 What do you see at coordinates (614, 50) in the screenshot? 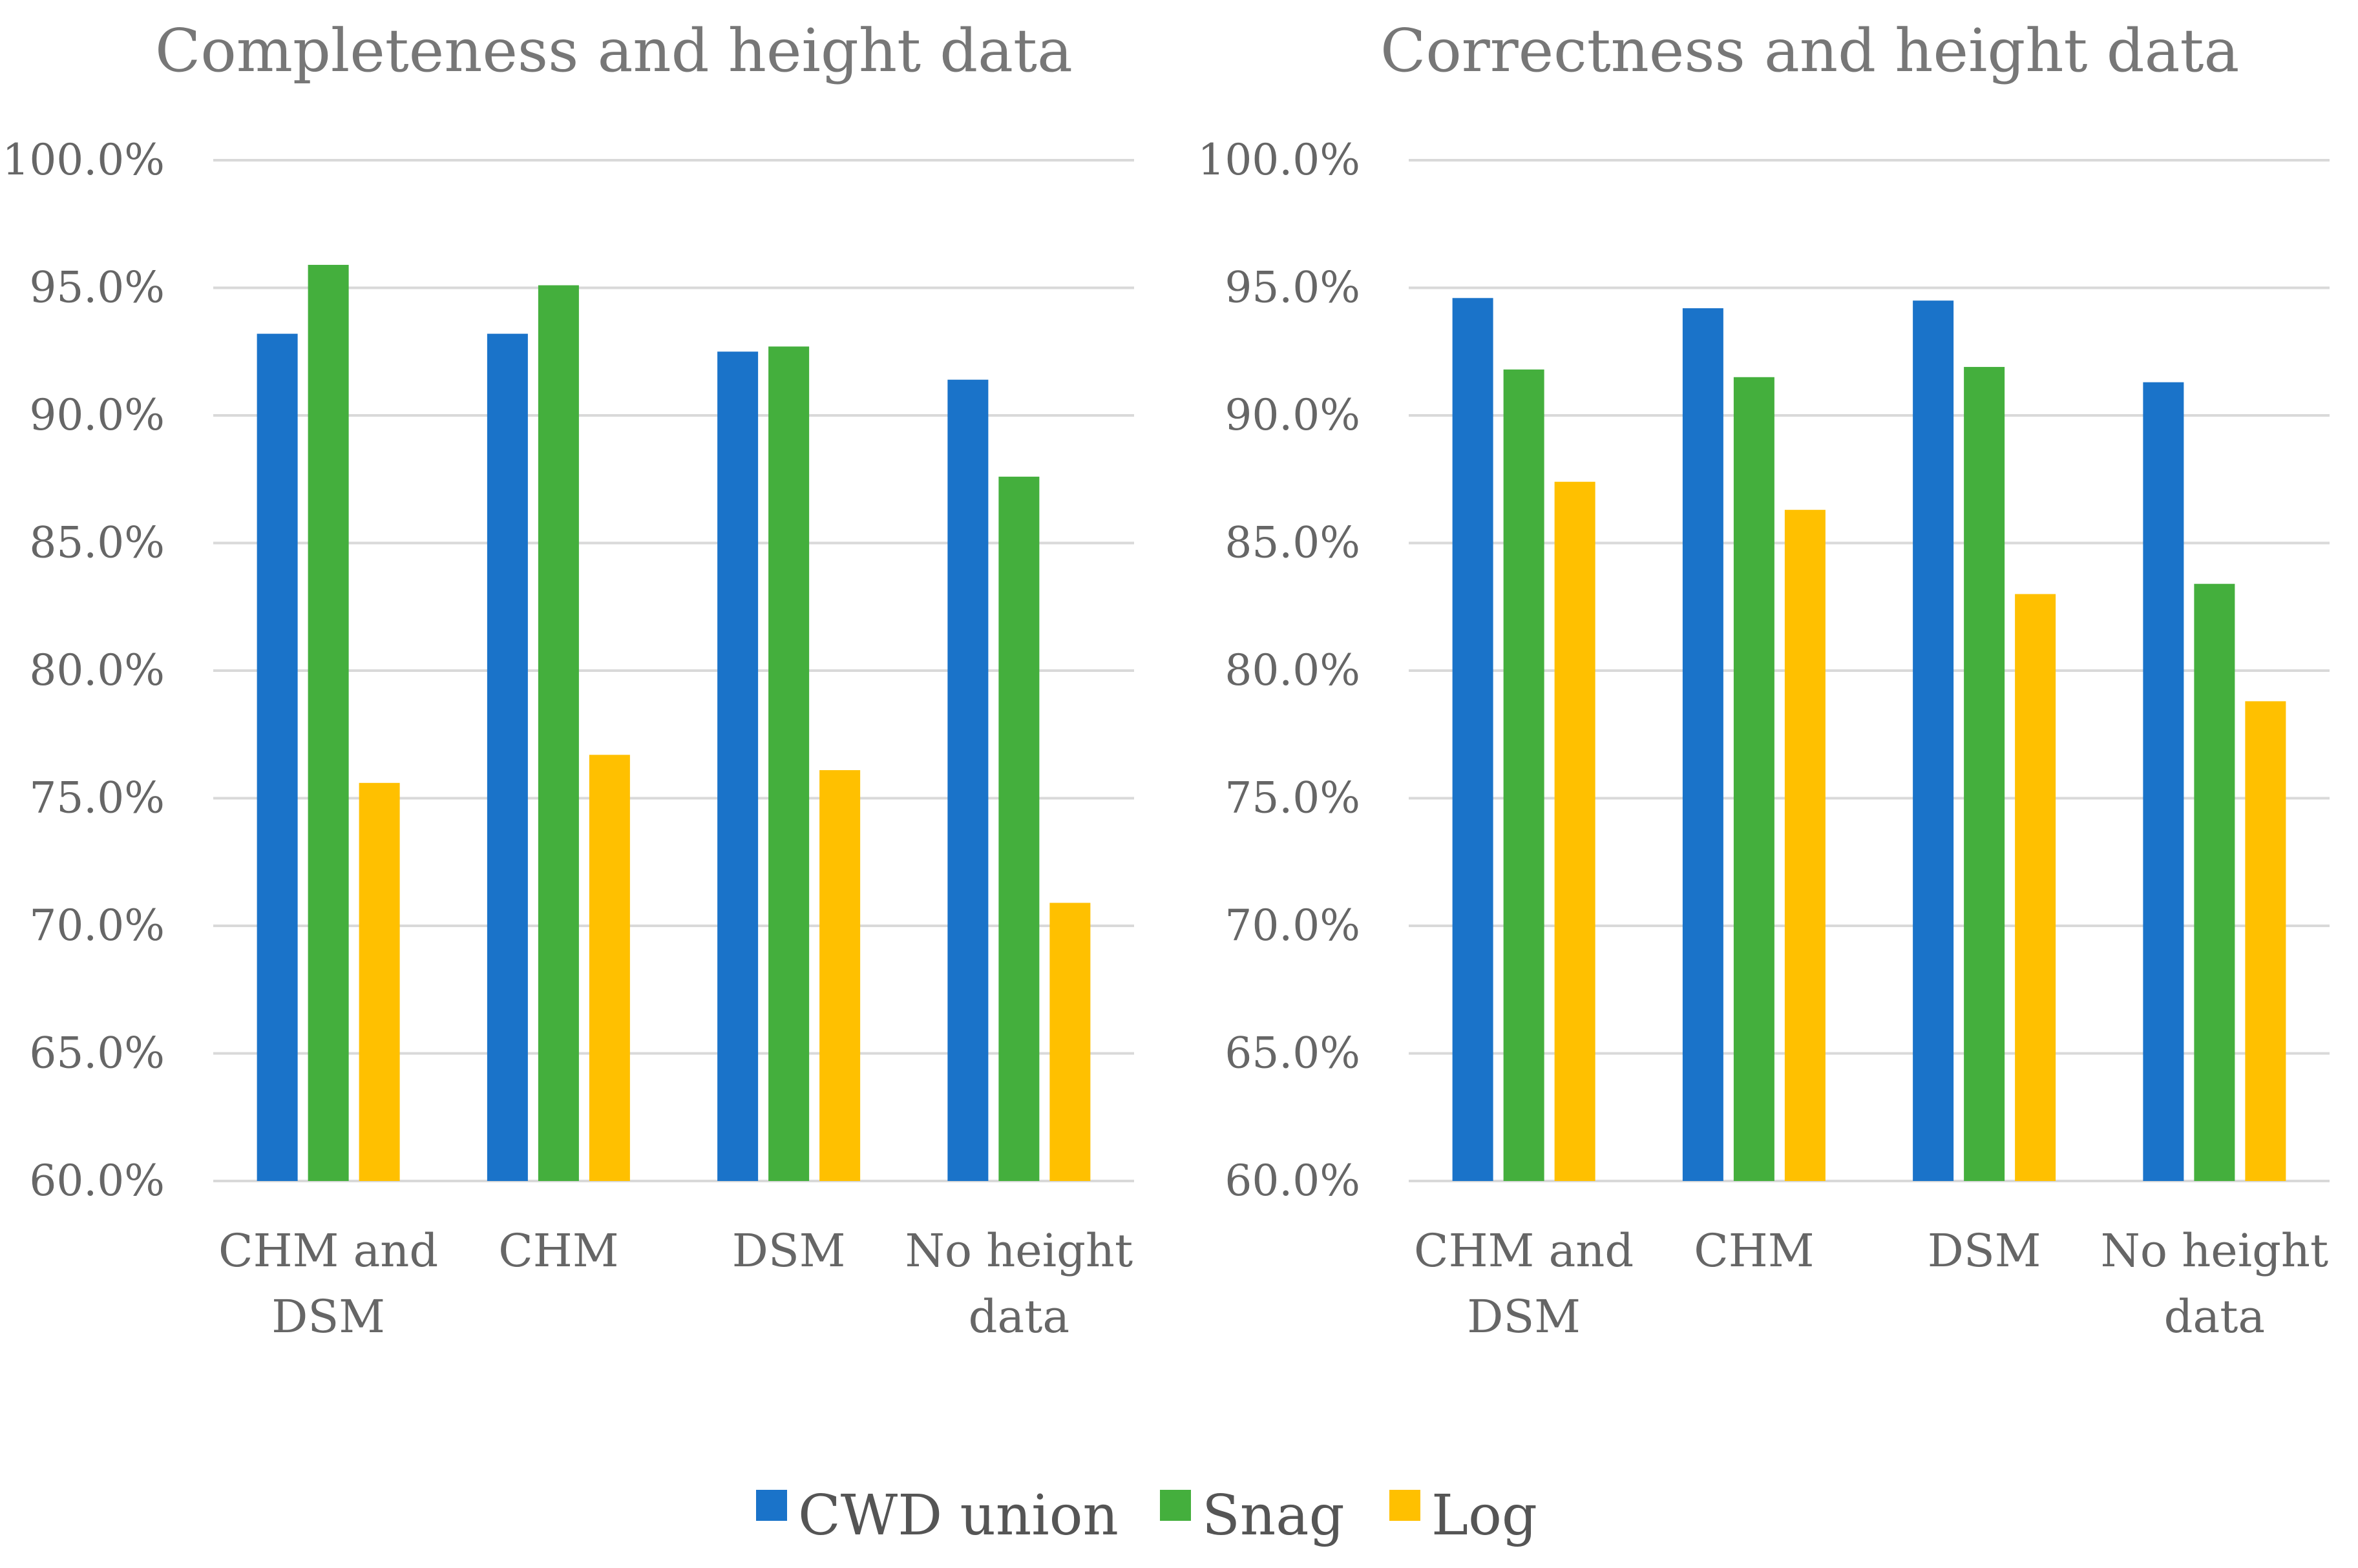
I see `chart-title-completeness: Completeness and height data` at bounding box center [614, 50].